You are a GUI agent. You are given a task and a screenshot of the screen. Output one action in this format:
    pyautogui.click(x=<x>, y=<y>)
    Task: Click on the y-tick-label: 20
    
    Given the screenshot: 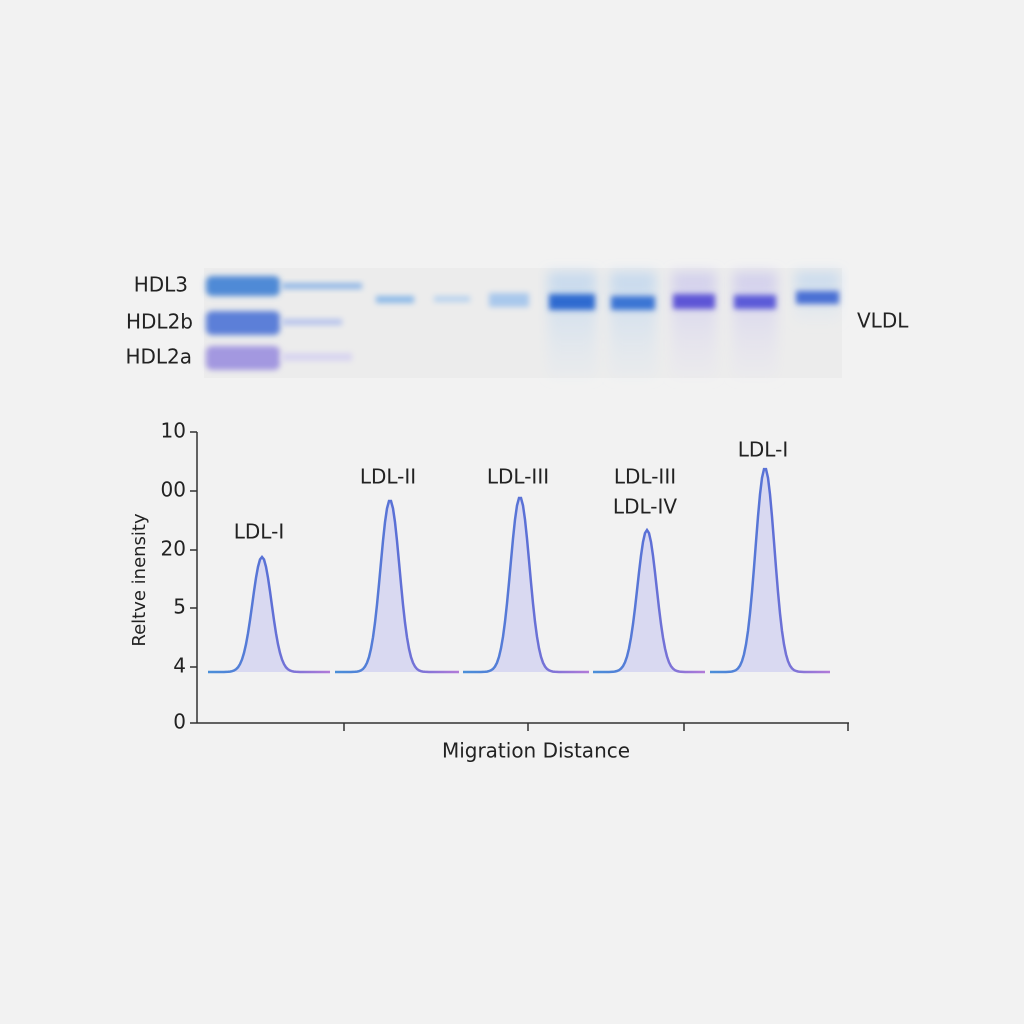 What is the action you would take?
    pyautogui.click(x=173, y=549)
    